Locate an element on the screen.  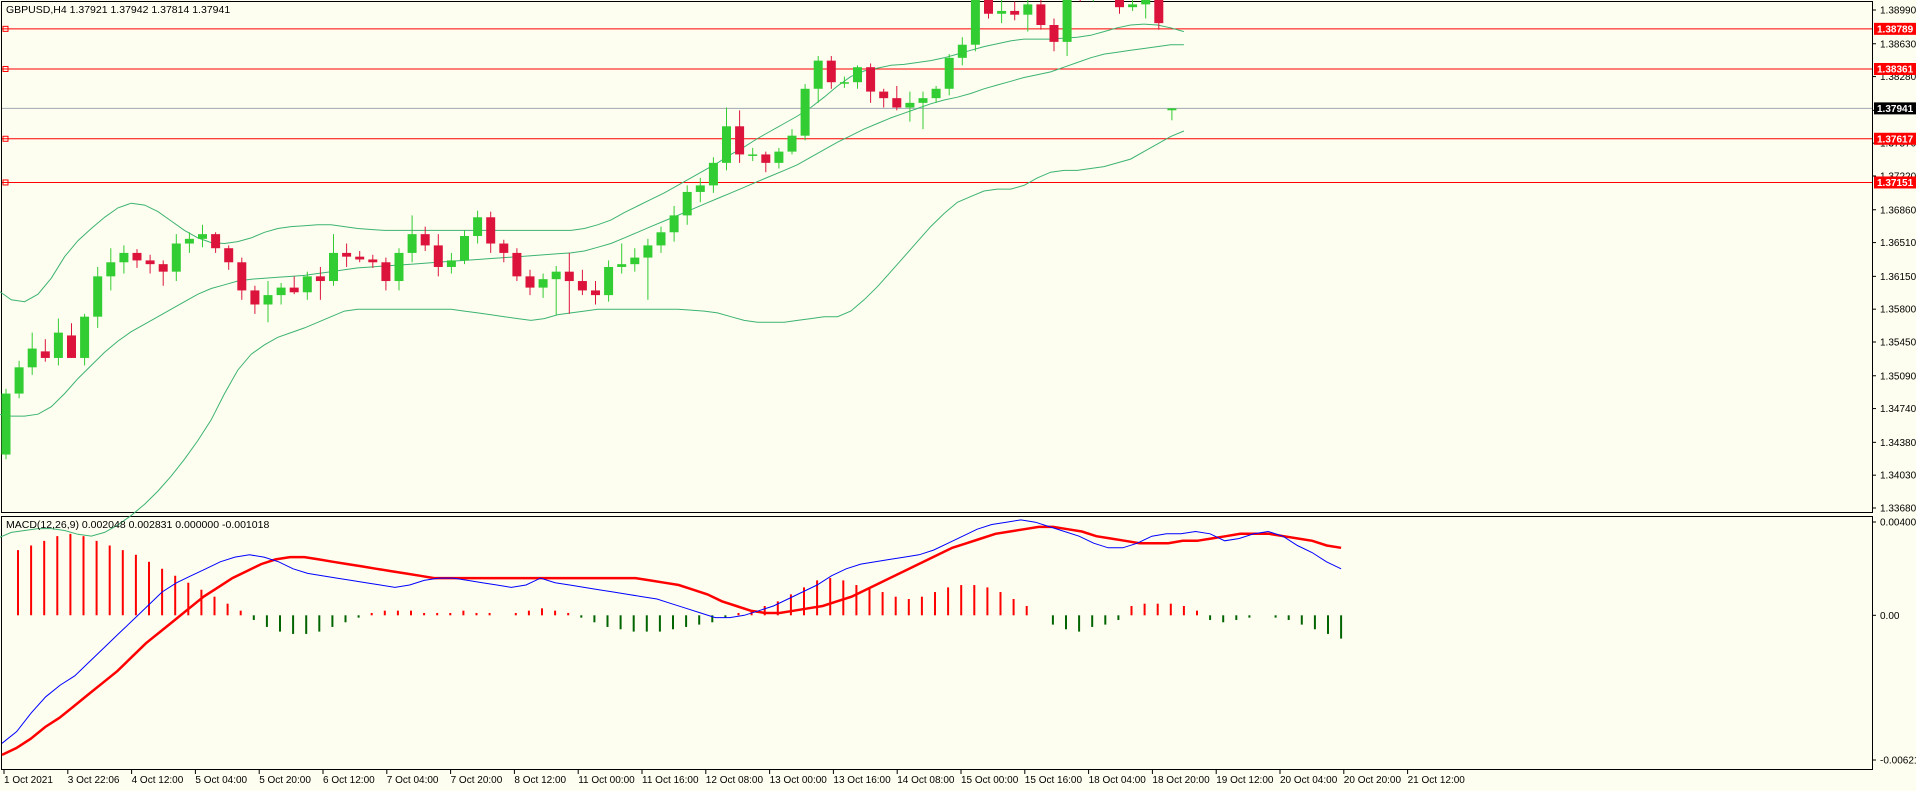
time-axis-label: 6 Oct 12:00 is located at coordinates (349, 780).